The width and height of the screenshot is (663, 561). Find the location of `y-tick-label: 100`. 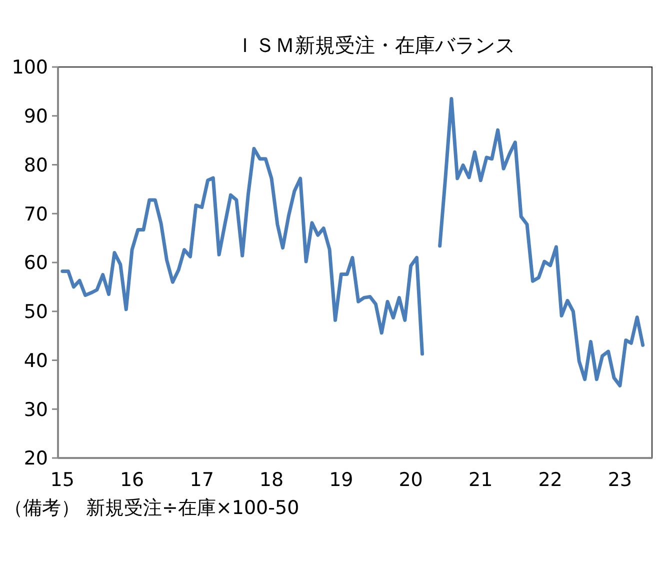

y-tick-label: 100 is located at coordinates (30, 67).